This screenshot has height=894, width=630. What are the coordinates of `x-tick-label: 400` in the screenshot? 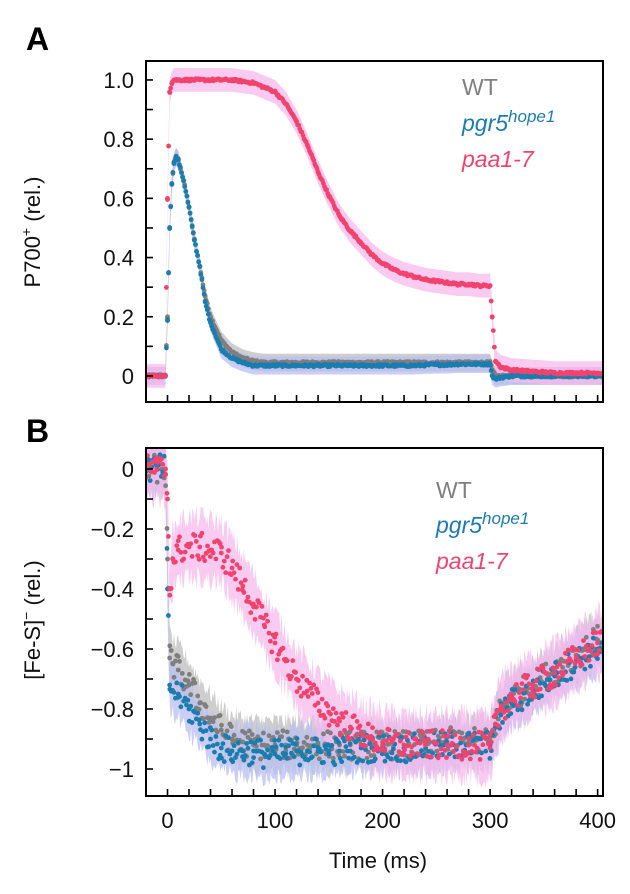 It's located at (597, 820).